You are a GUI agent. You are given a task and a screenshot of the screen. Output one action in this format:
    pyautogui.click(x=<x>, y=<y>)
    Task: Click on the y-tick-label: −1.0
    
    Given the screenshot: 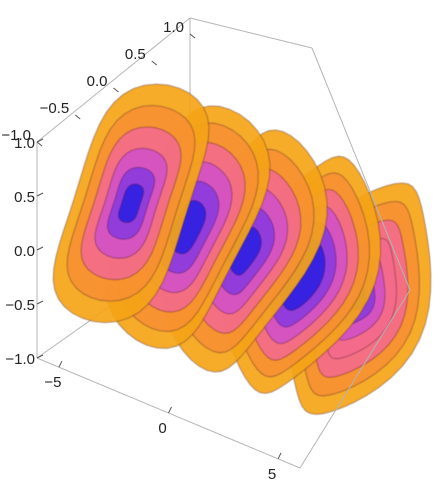 What is the action you would take?
    pyautogui.click(x=16, y=135)
    